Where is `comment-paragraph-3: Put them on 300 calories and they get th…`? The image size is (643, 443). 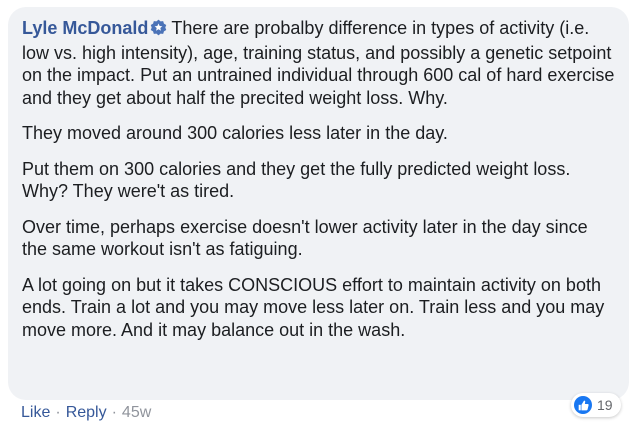
comment-paragraph-3: Put them on 300 calories and they get th… is located at coordinates (296, 180).